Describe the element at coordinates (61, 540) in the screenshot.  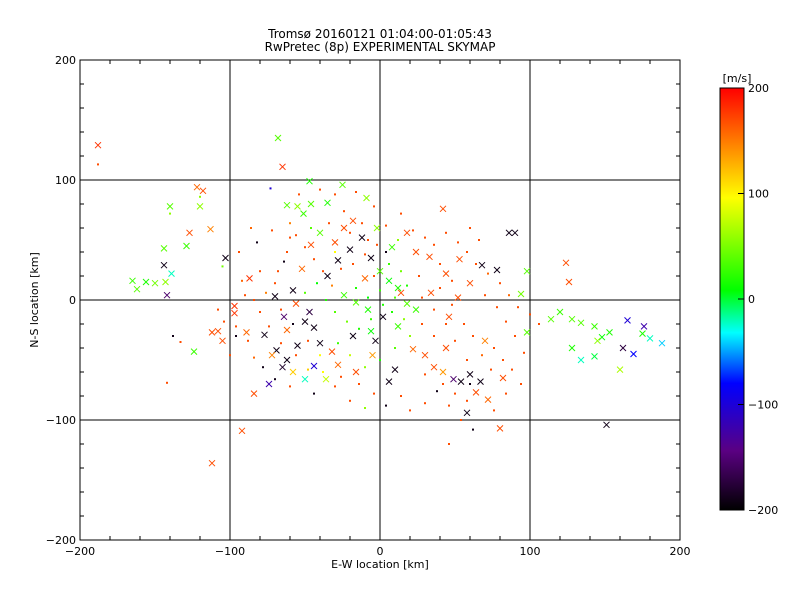
I see `y-tick-label: −200` at that location.